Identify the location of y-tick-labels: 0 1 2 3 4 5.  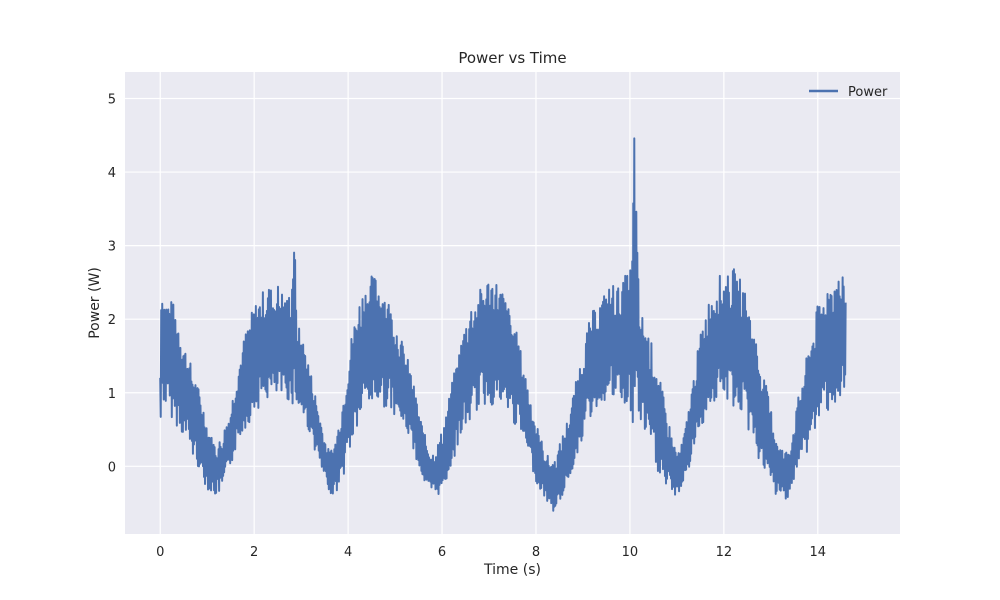
(112, 283).